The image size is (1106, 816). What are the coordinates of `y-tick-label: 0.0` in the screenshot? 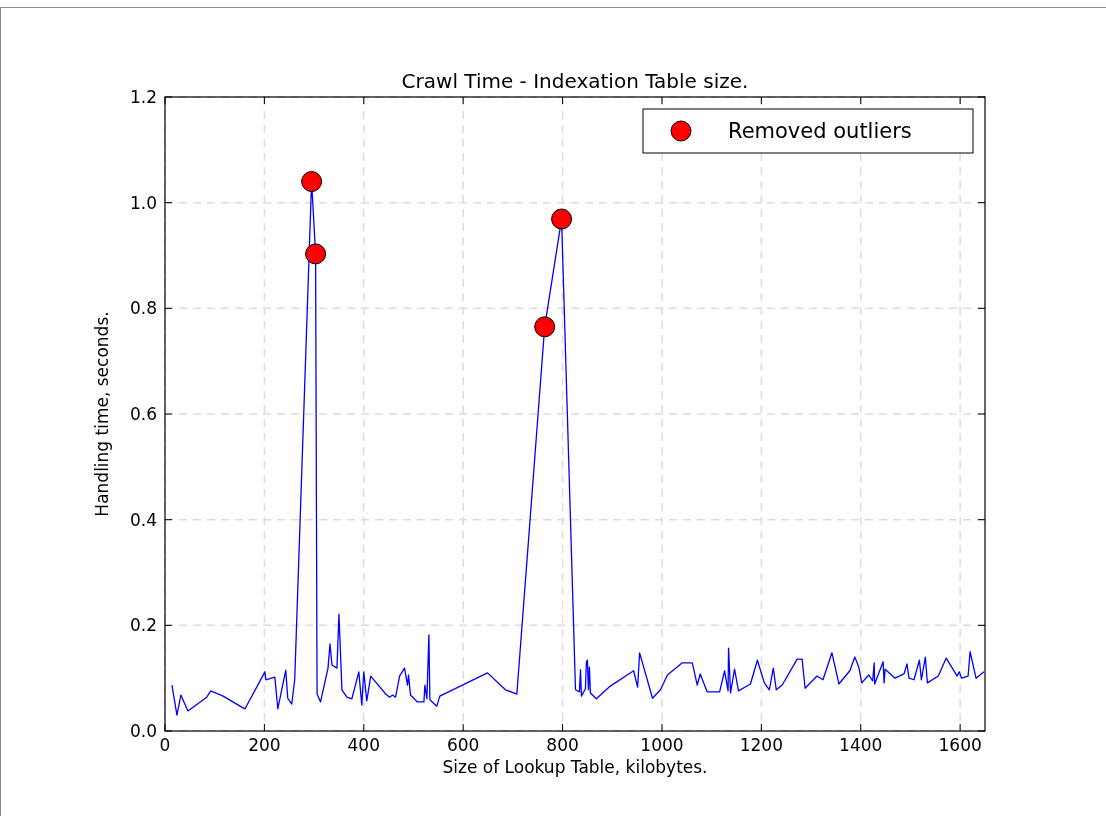 It's located at (143, 730).